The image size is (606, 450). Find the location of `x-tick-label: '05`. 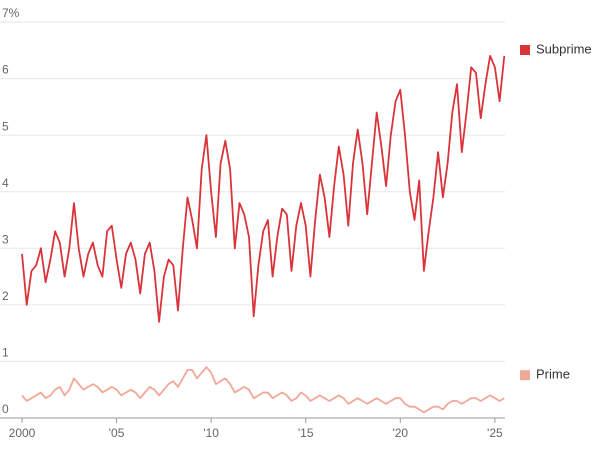

x-tick-label: '05 is located at coordinates (117, 433).